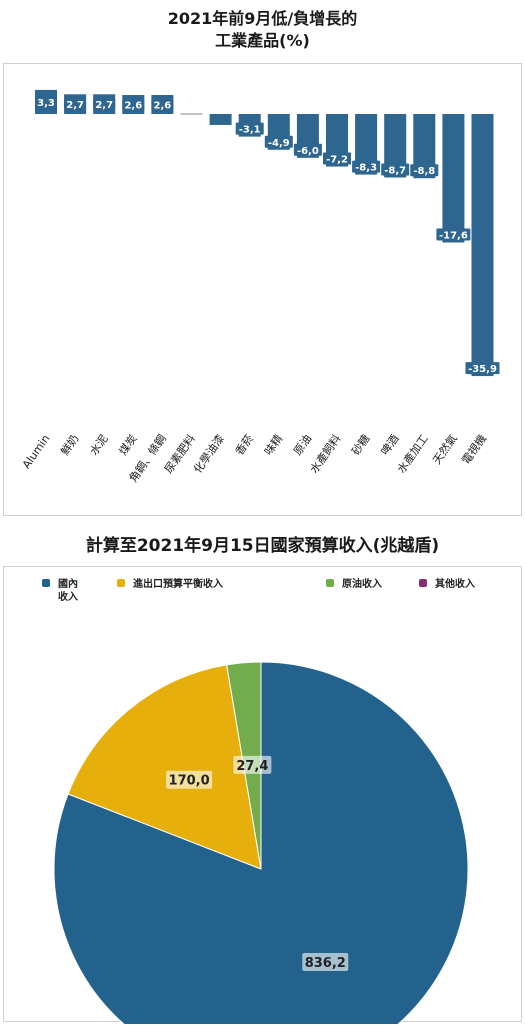 The image size is (525, 1028). Describe the element at coordinates (362, 583) in the screenshot. I see `legend-label: 原油收入` at that location.